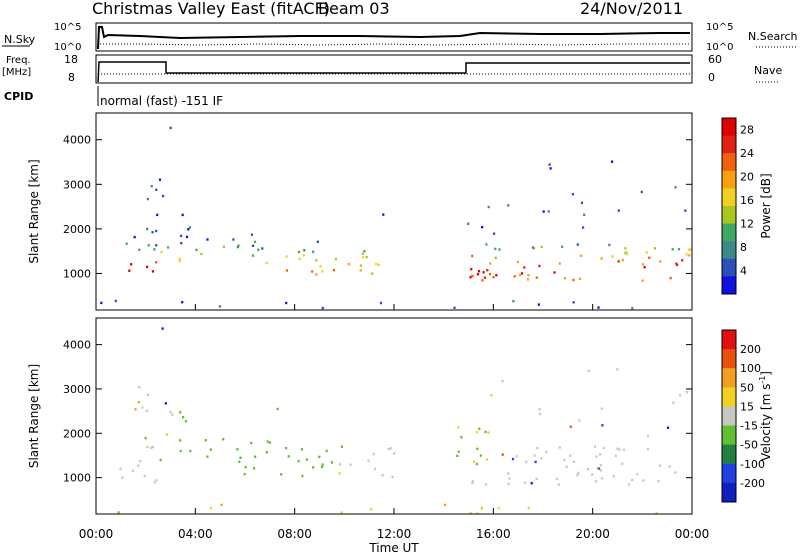  What do you see at coordinates (393, 547) in the screenshot?
I see `x-axis-title: Time UT` at bounding box center [393, 547].